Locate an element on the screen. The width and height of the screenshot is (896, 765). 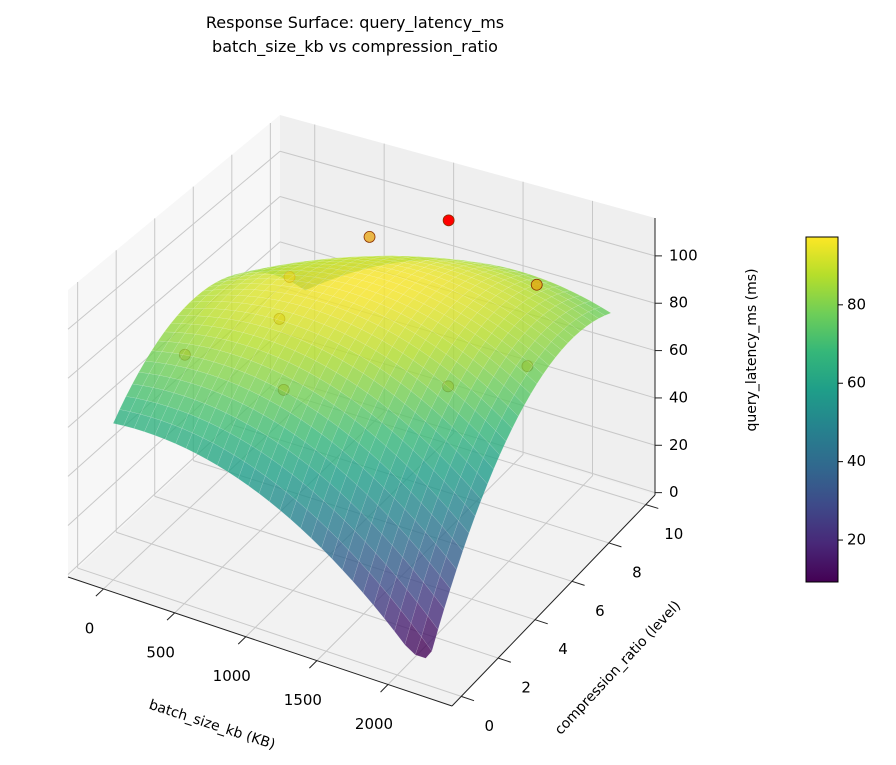
z-tick-label: 80 is located at coordinates (678, 303).